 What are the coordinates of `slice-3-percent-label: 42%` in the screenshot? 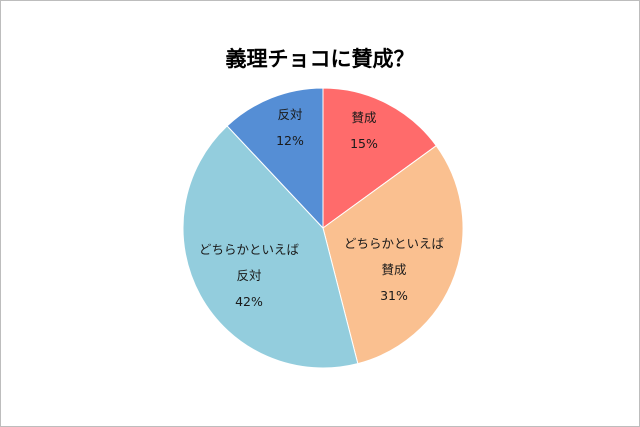 It's located at (249, 301).